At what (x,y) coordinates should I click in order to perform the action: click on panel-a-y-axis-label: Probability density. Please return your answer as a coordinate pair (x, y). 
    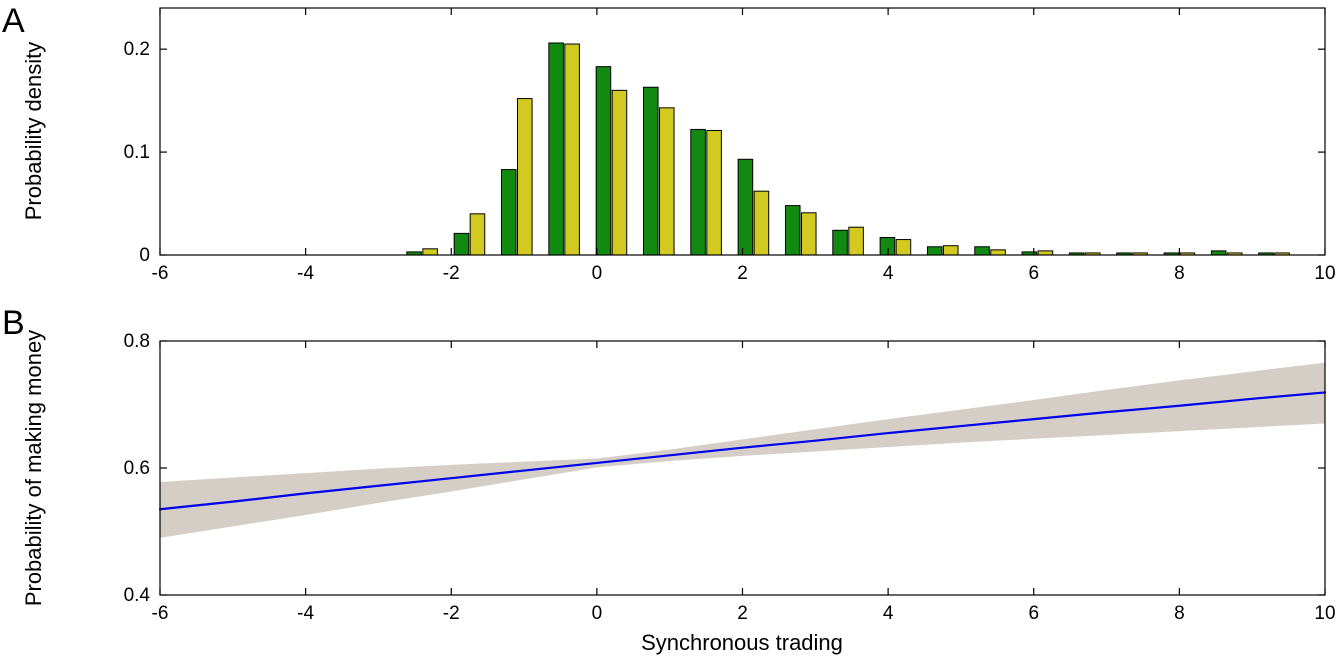
    Looking at the image, I should click on (33, 131).